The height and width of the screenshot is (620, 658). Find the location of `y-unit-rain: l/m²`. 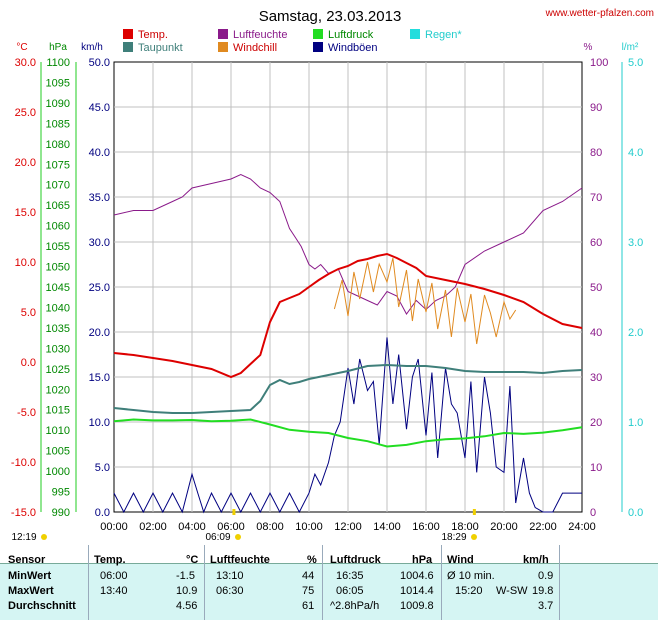

y-unit-rain: l/m² is located at coordinates (630, 47).